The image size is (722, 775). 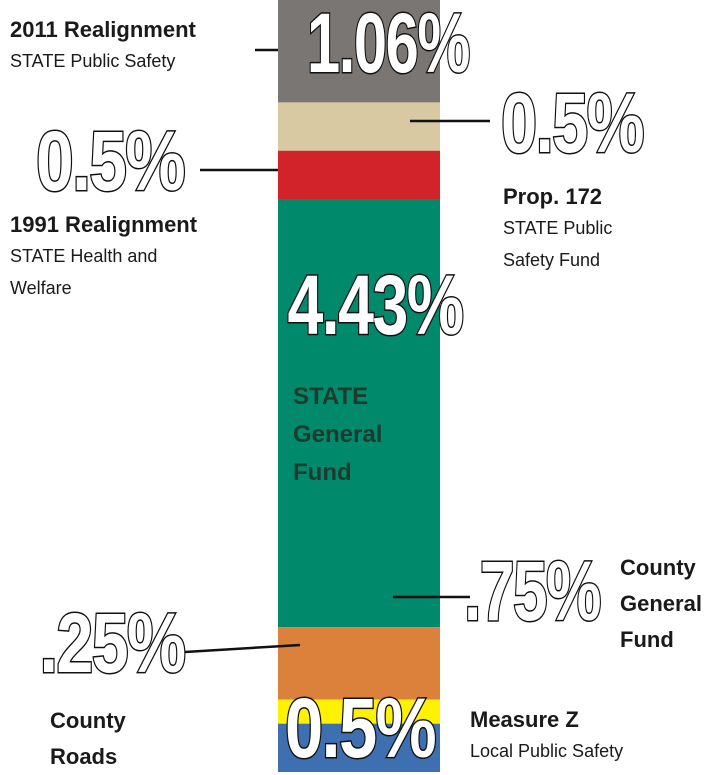 What do you see at coordinates (375, 305) in the screenshot?
I see `value-label: 4.43%` at bounding box center [375, 305].